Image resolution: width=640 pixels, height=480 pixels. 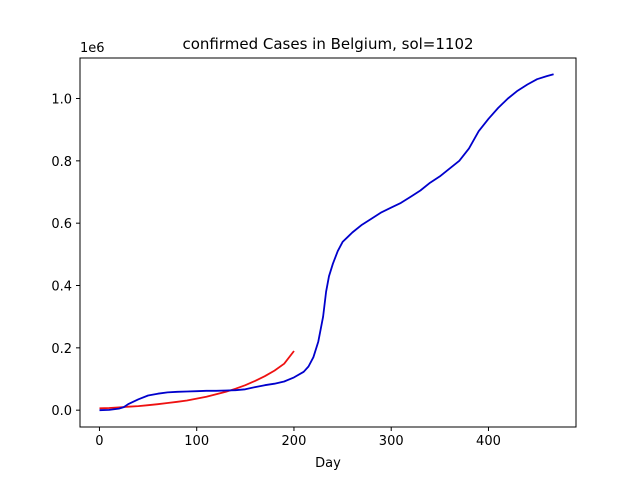 What do you see at coordinates (61, 100) in the screenshot?
I see `y-tick-label: 1.0` at bounding box center [61, 100].